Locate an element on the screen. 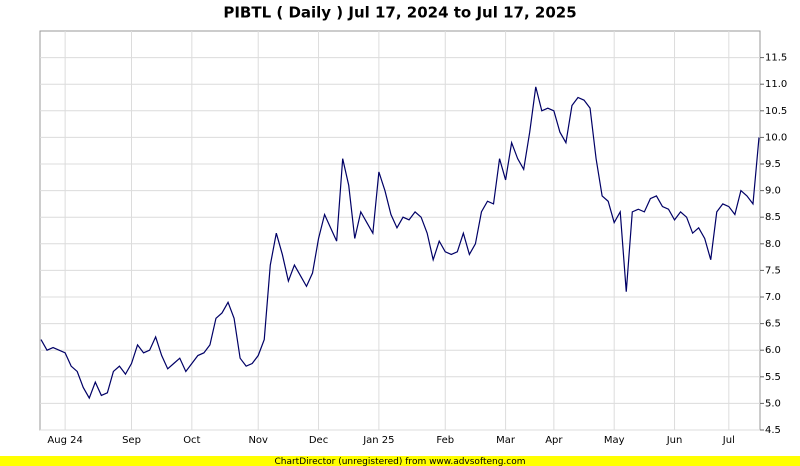 Image resolution: width=800 pixels, height=466 pixels. x-tick-label: Jul is located at coordinates (728, 440).